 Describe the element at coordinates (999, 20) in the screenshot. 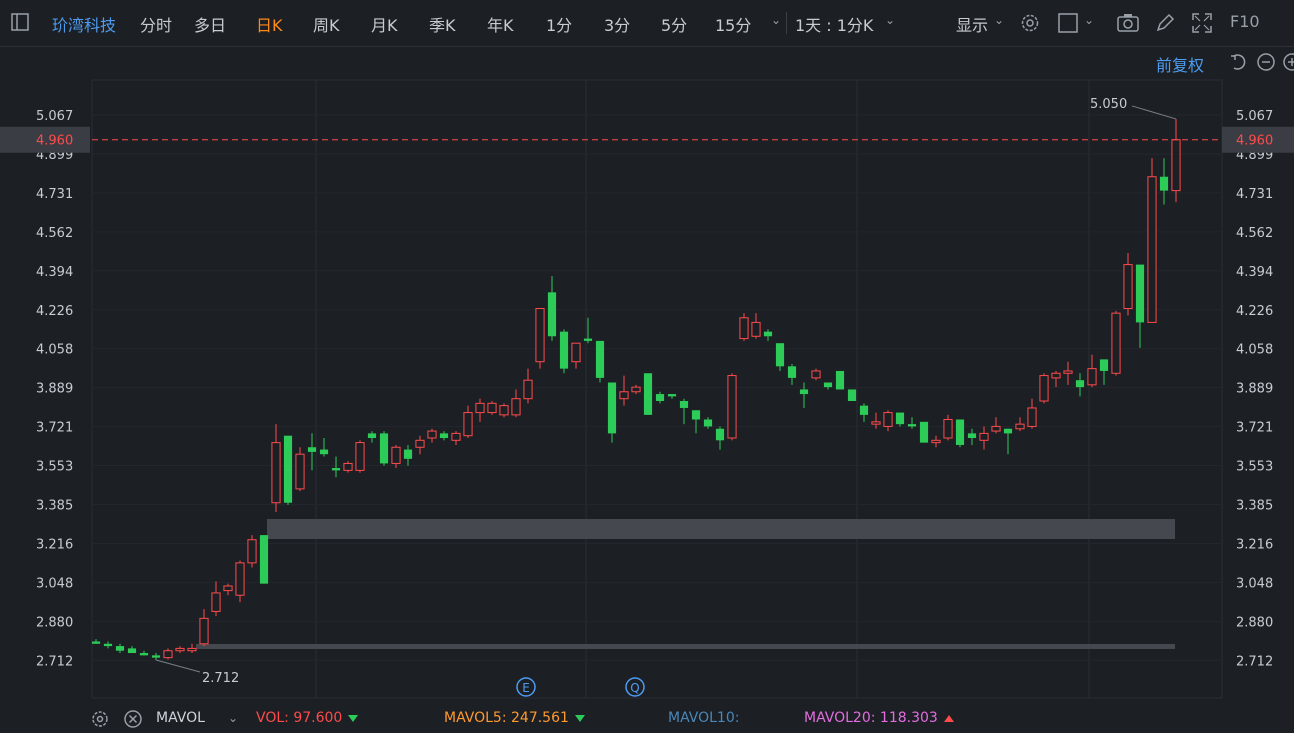

I see `display-chevron-icon: ⌄` at that location.